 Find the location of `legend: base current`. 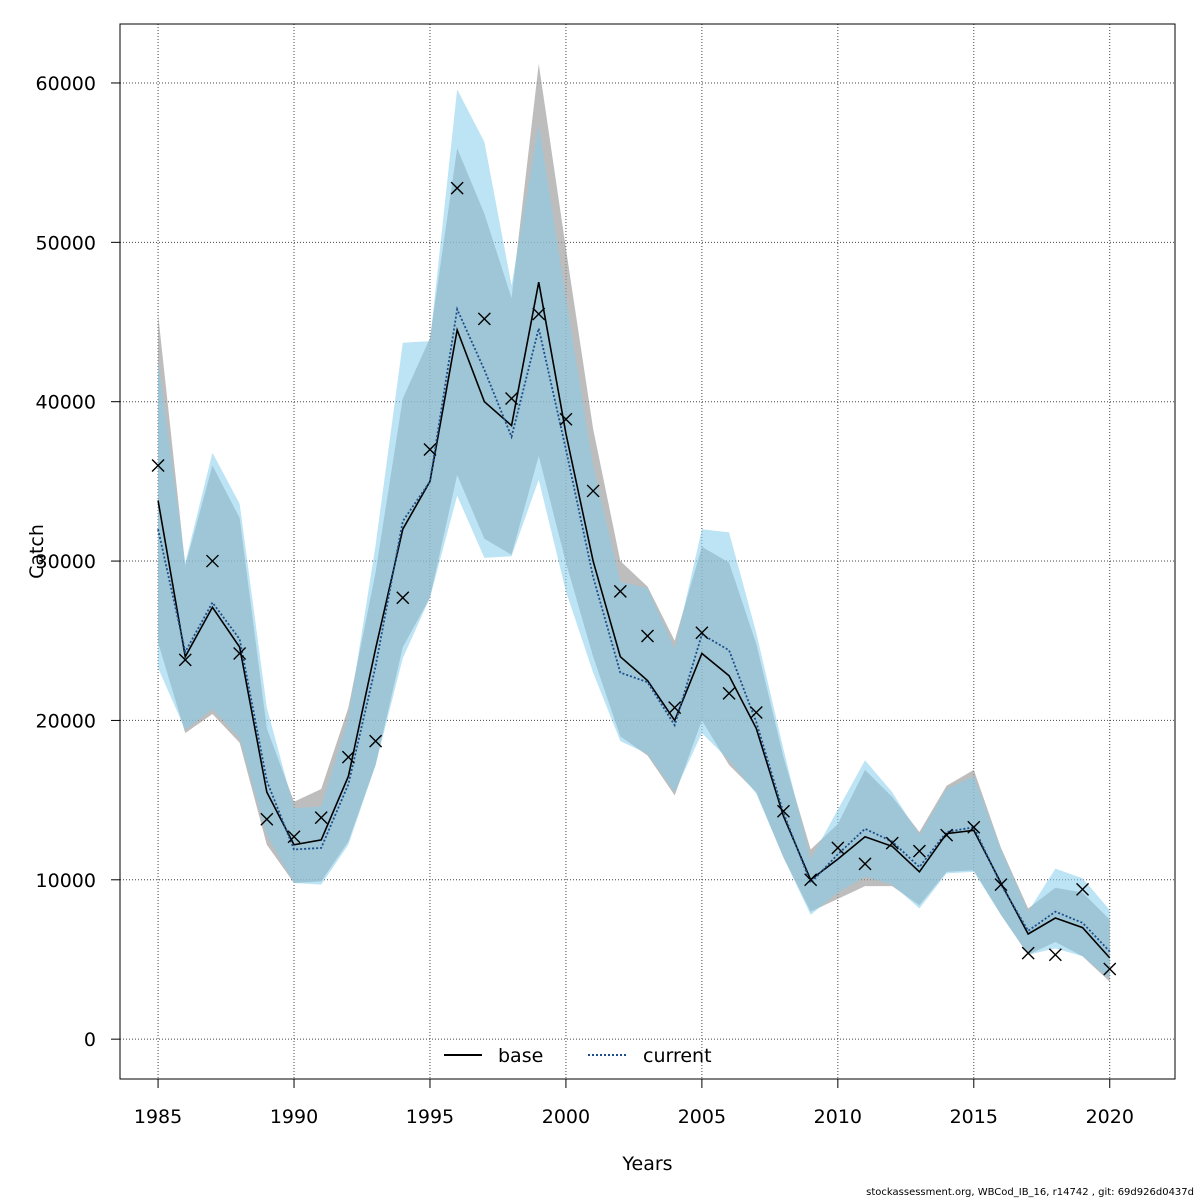

legend: base current is located at coordinates (578, 1056).